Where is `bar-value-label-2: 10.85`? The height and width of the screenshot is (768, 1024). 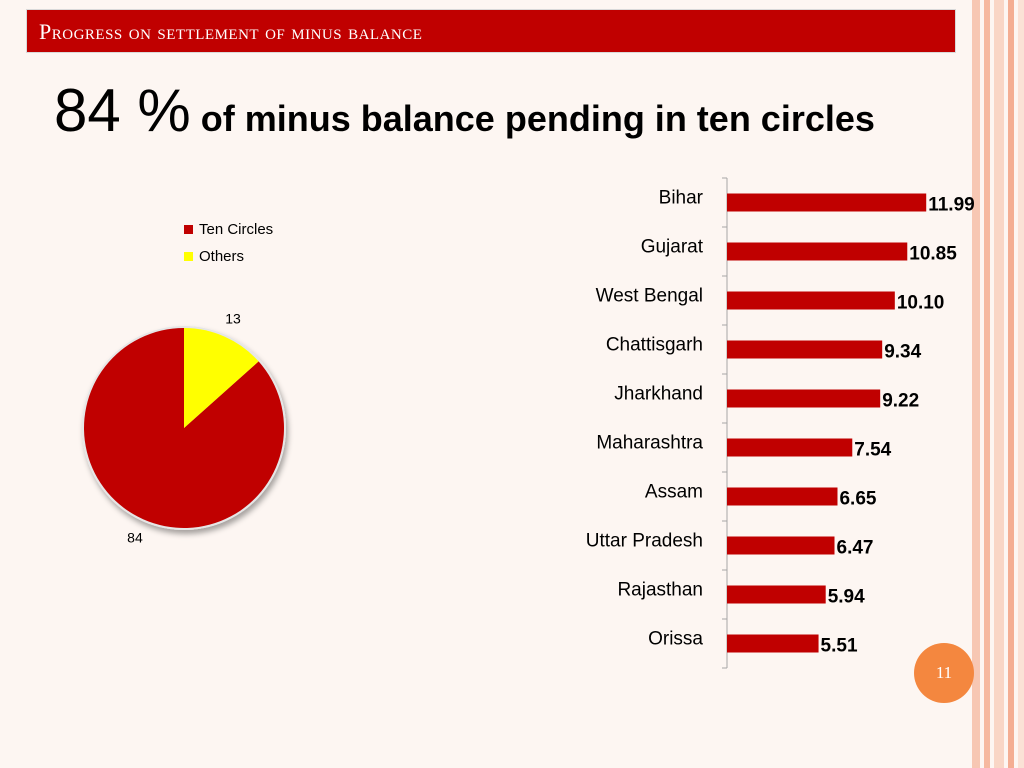
bar-value-label-2: 10.85 is located at coordinates (933, 254).